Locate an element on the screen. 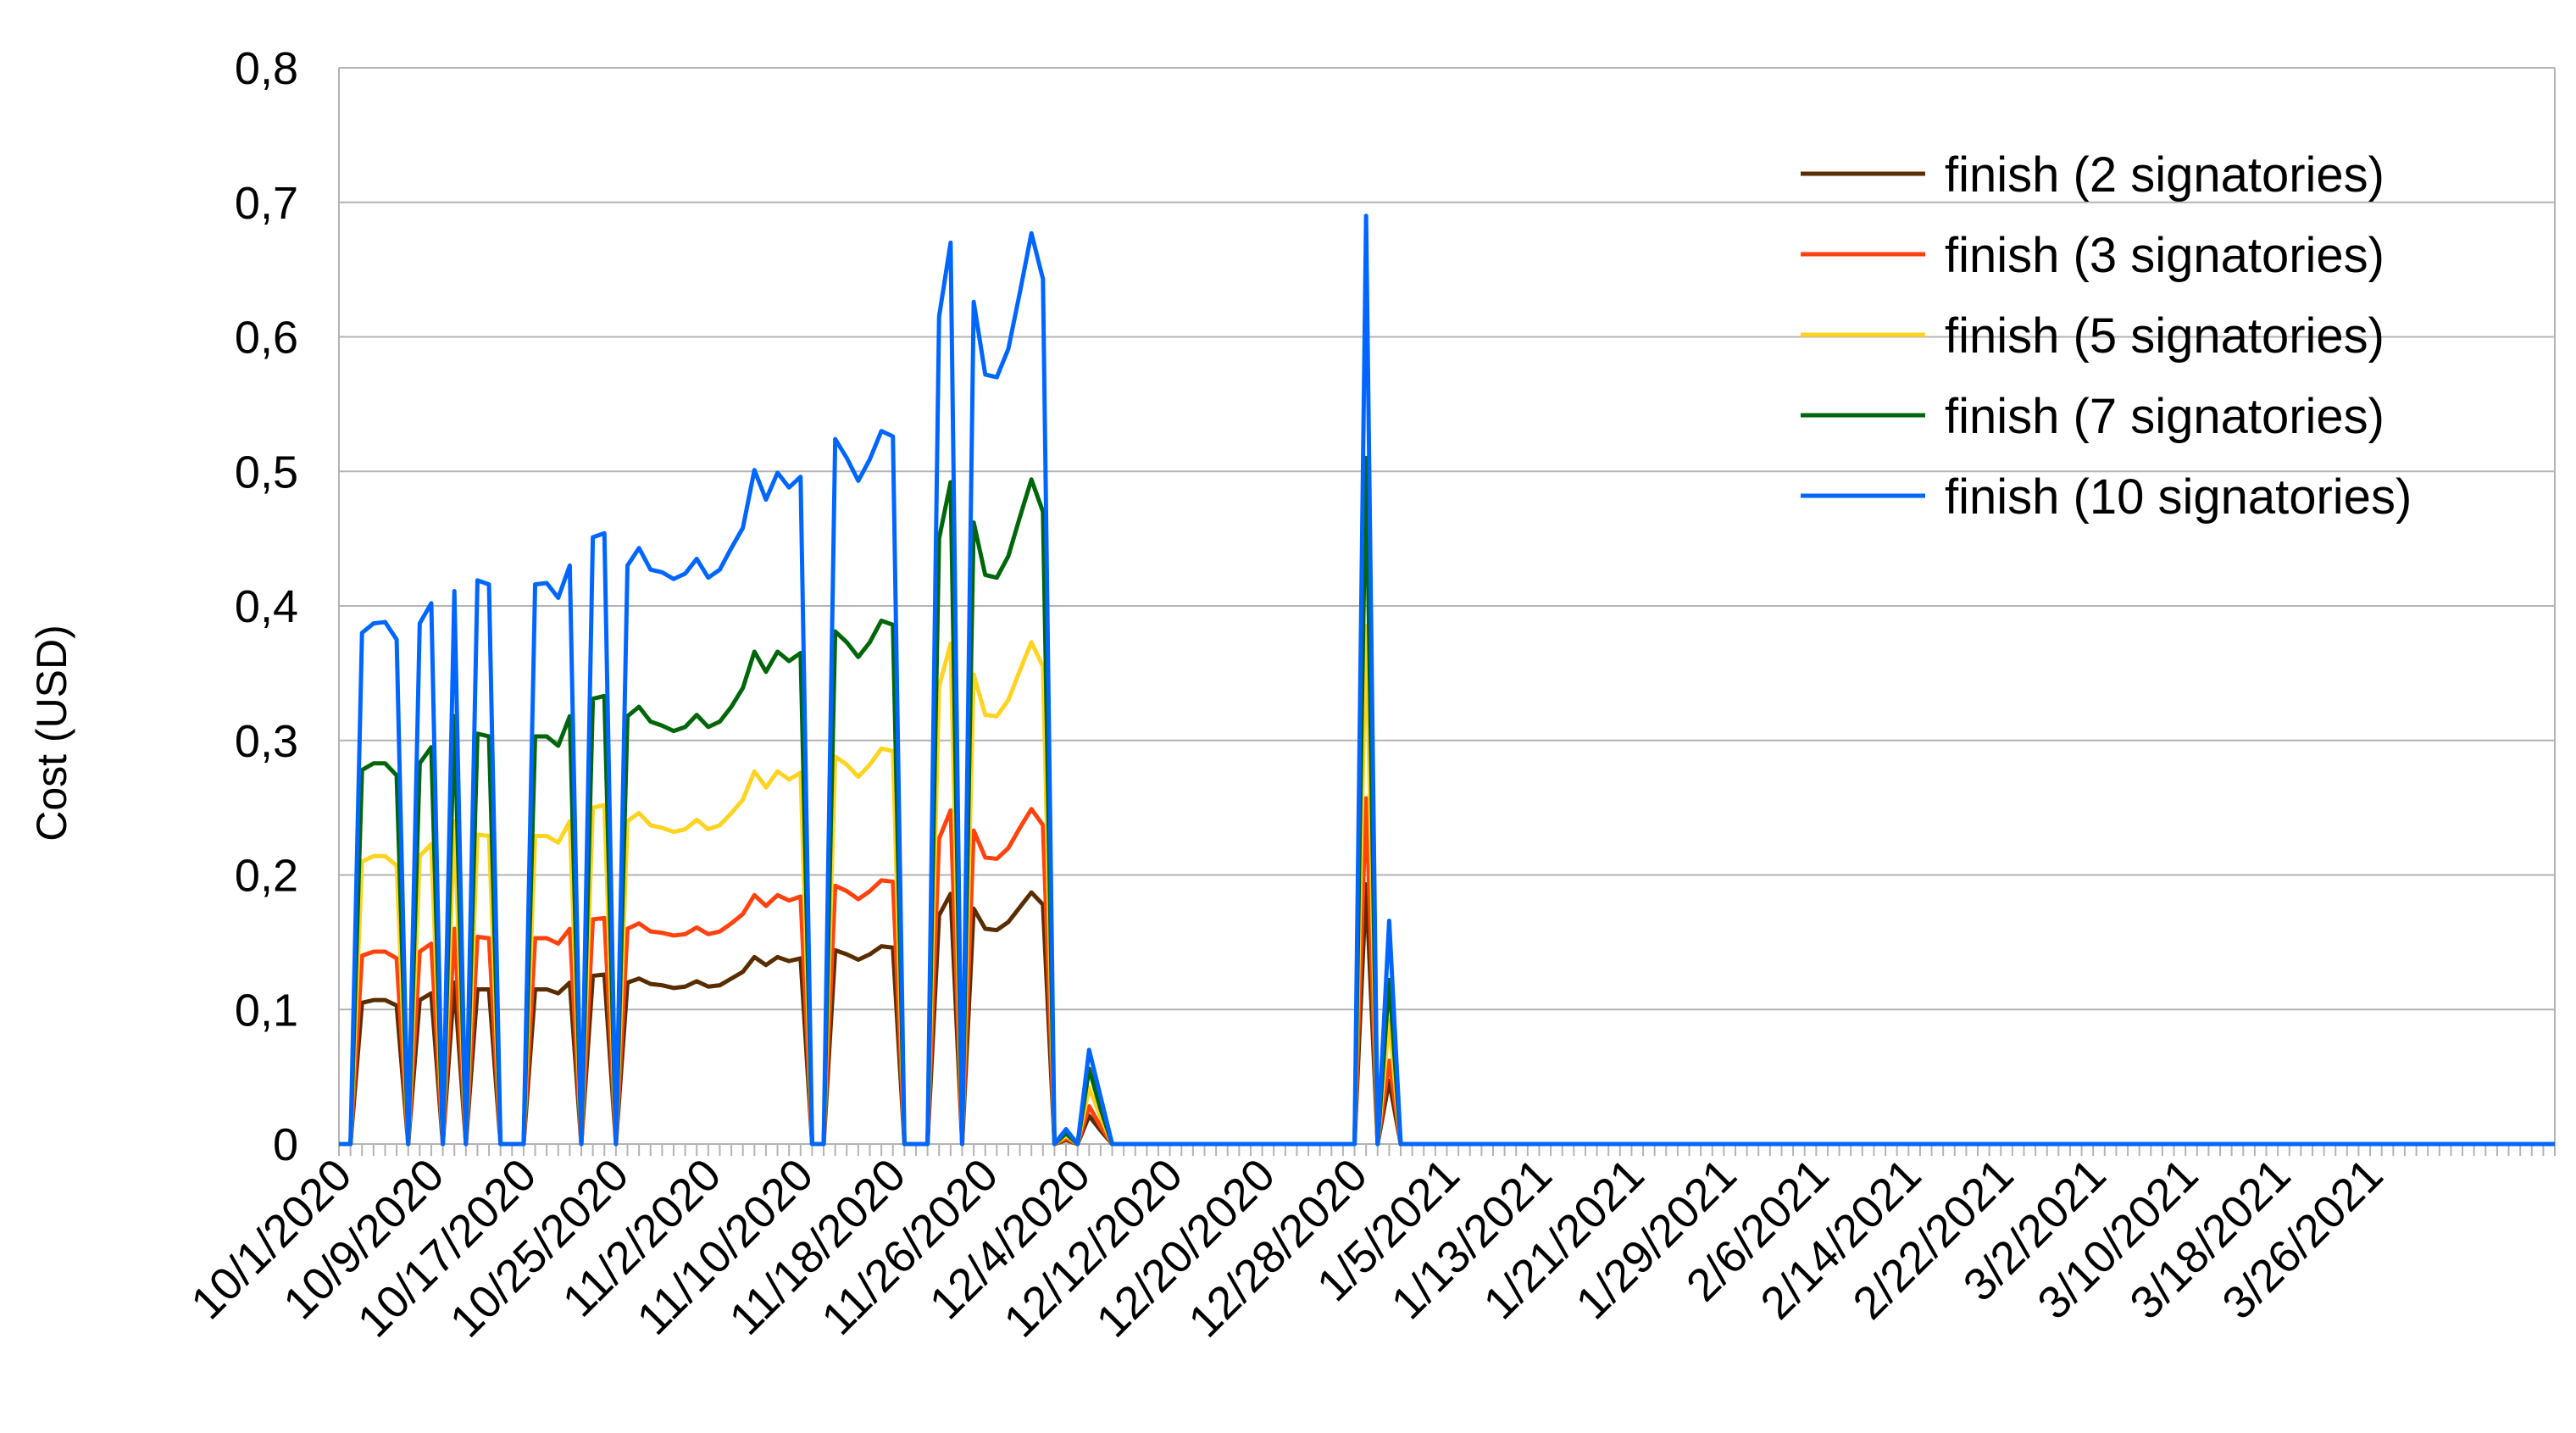 The height and width of the screenshot is (1433, 2576). y-axis-title: Cost (USD) is located at coordinates (51, 733).